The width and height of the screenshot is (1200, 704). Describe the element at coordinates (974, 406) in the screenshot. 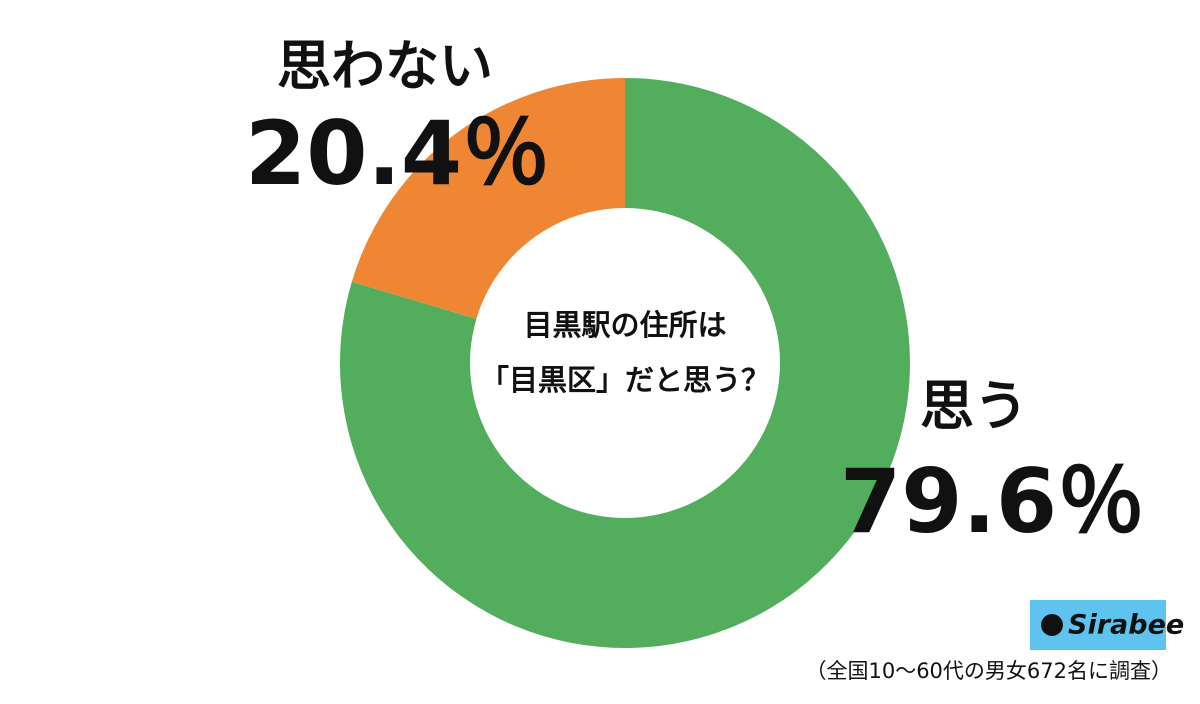

I see `category-label: 思う` at that location.